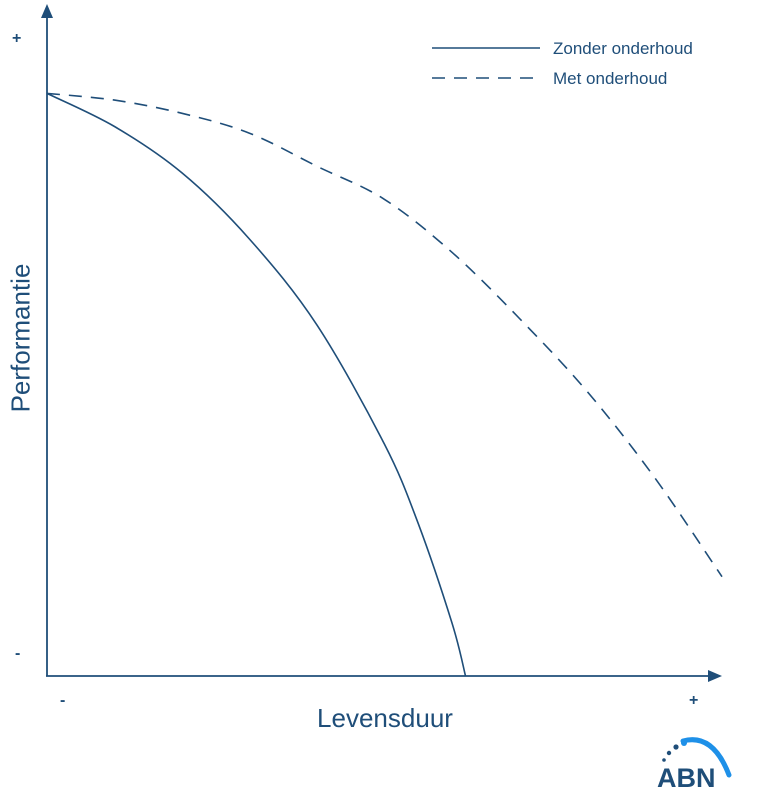 The image size is (768, 791). Describe the element at coordinates (18, 653) in the screenshot. I see `y-tick-bottom: -` at that location.